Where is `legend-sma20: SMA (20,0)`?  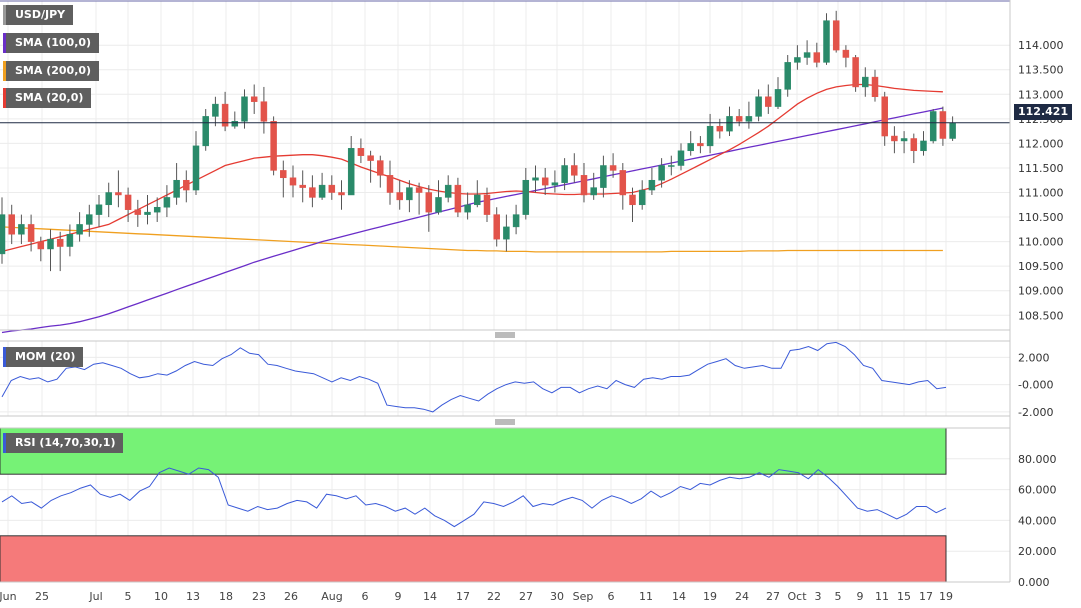
legend-sma20: SMA (20,0) is located at coordinates (47, 98).